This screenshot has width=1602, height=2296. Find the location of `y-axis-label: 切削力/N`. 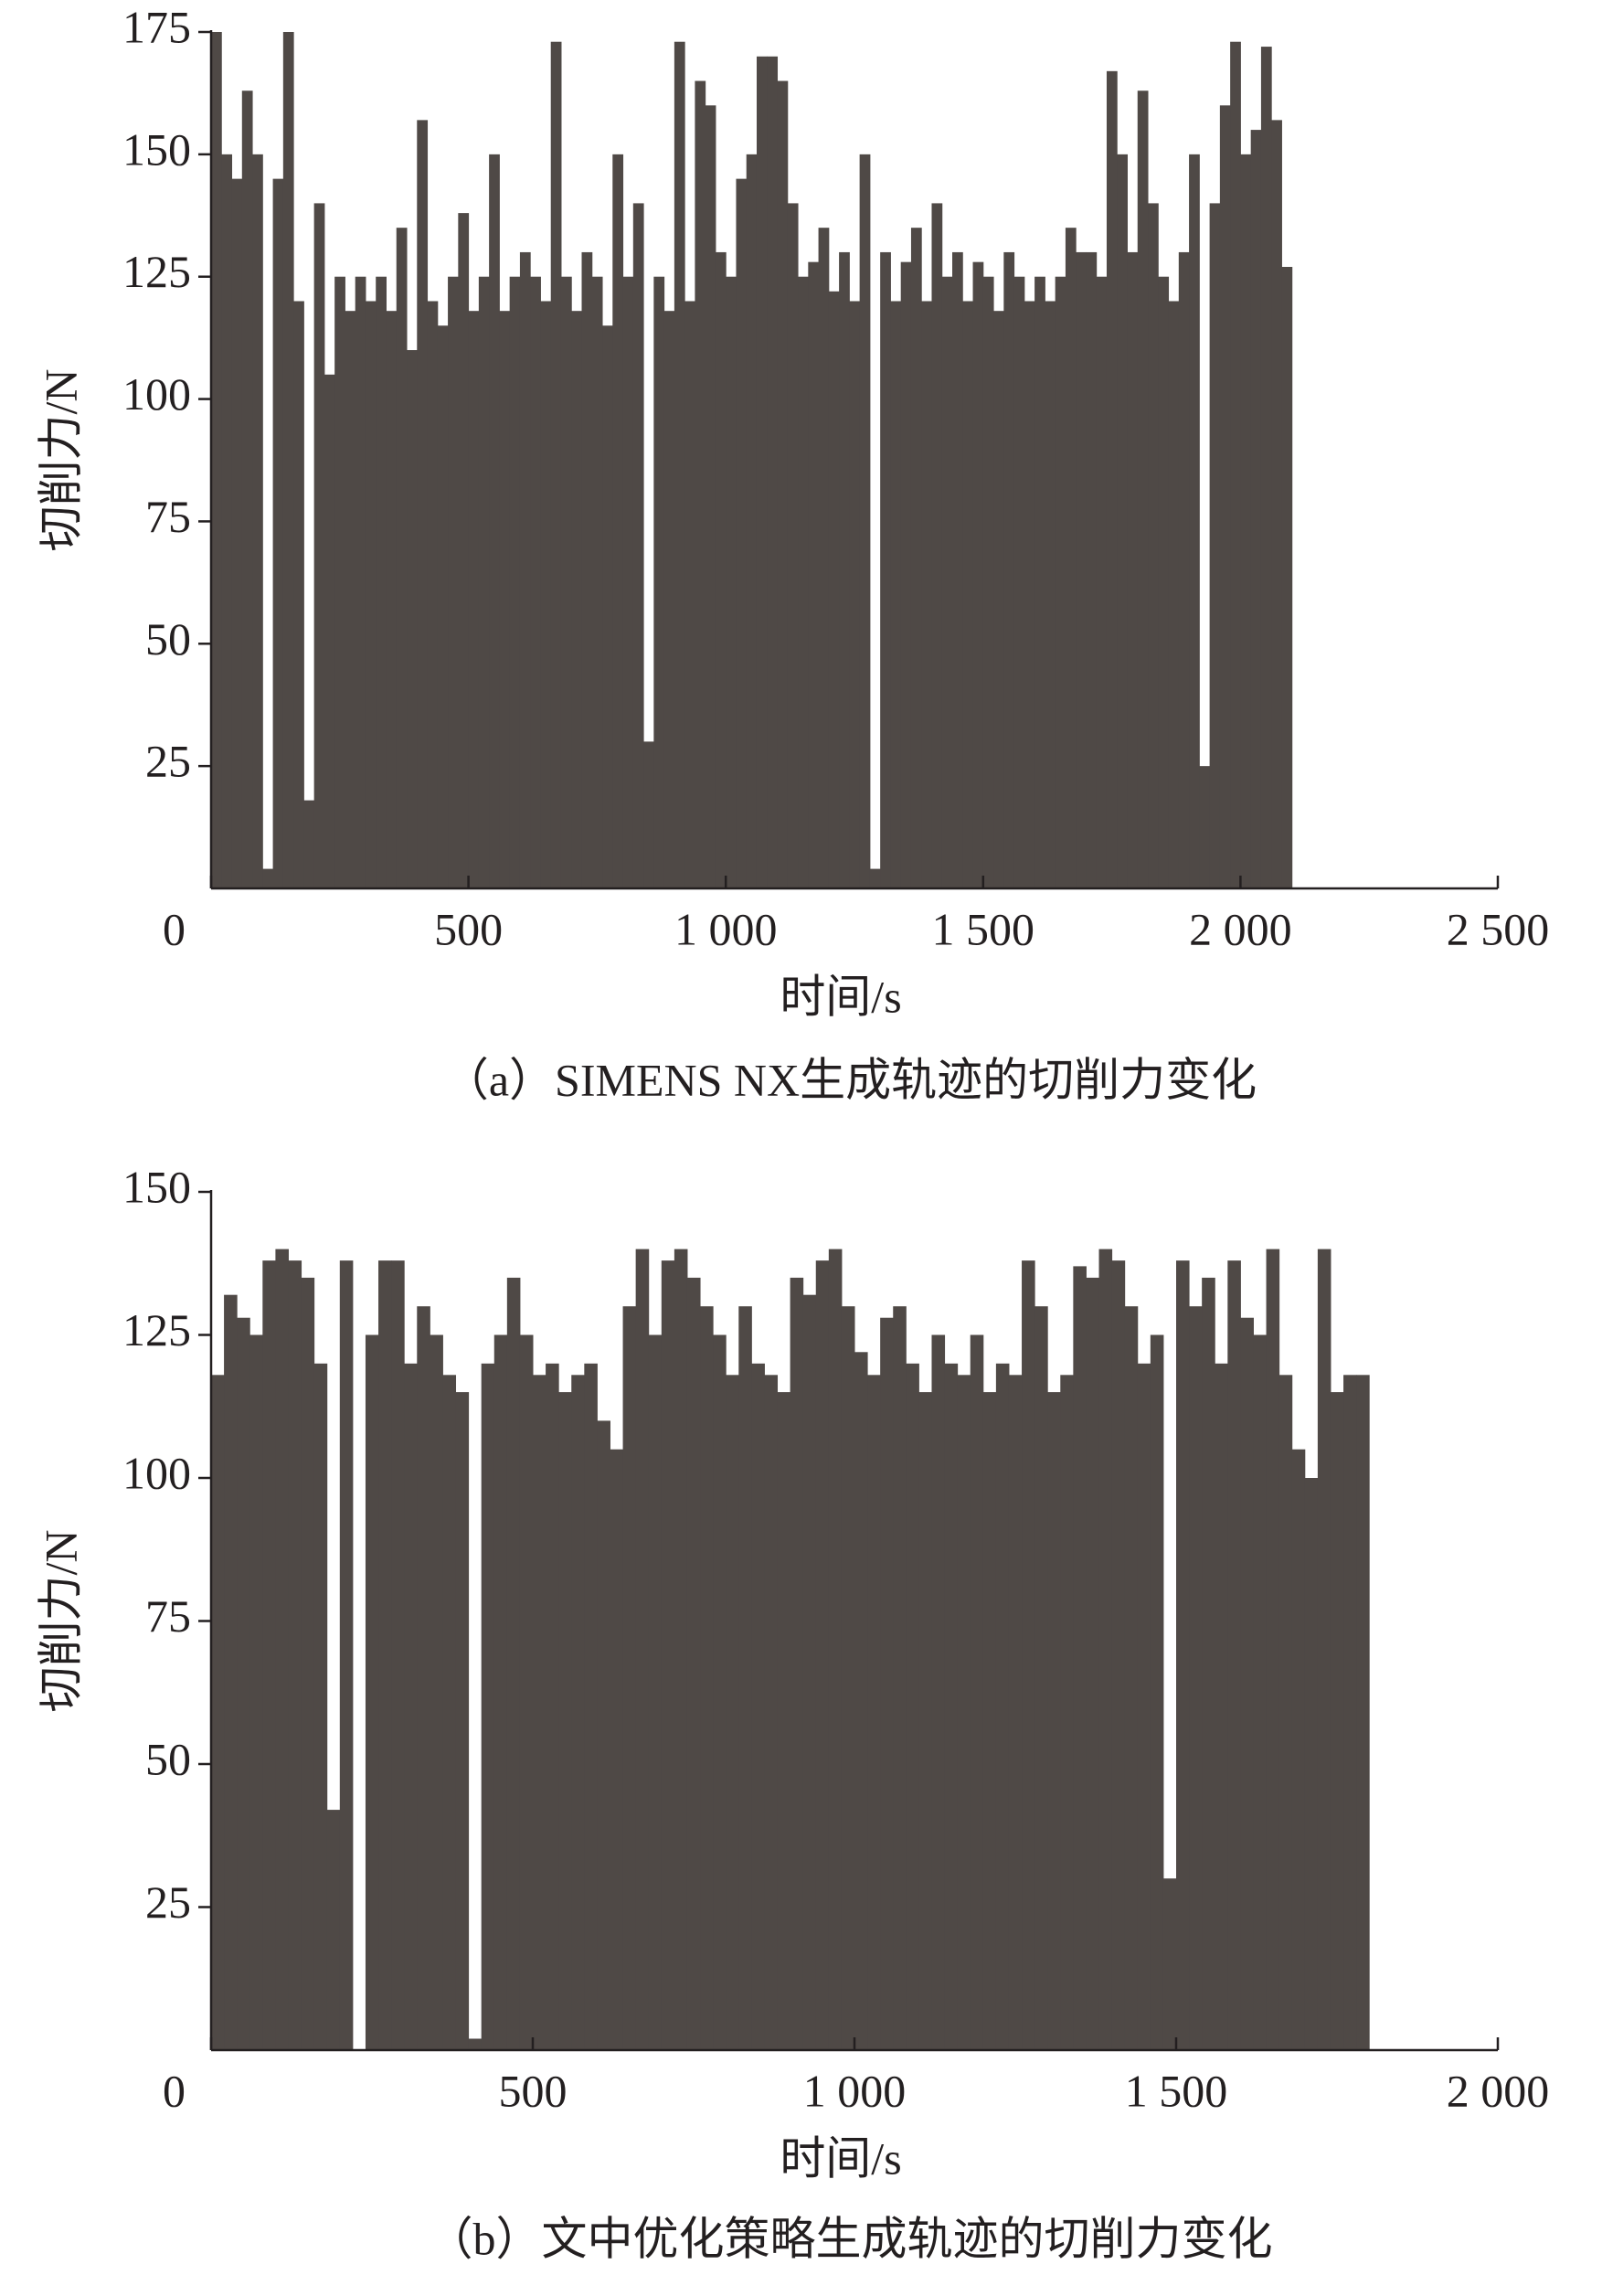

y-axis-label: 切削力/N is located at coordinates (60, 460).